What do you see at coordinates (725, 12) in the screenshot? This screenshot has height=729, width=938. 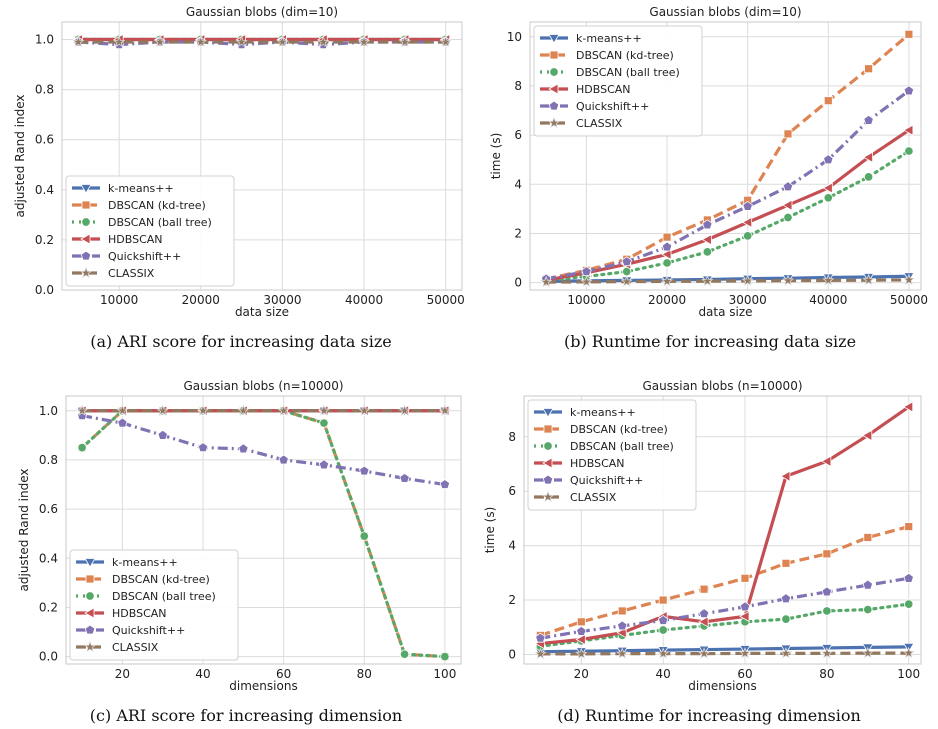 I see `chart-title: Gaussian blobs (dim=10)` at bounding box center [725, 12].